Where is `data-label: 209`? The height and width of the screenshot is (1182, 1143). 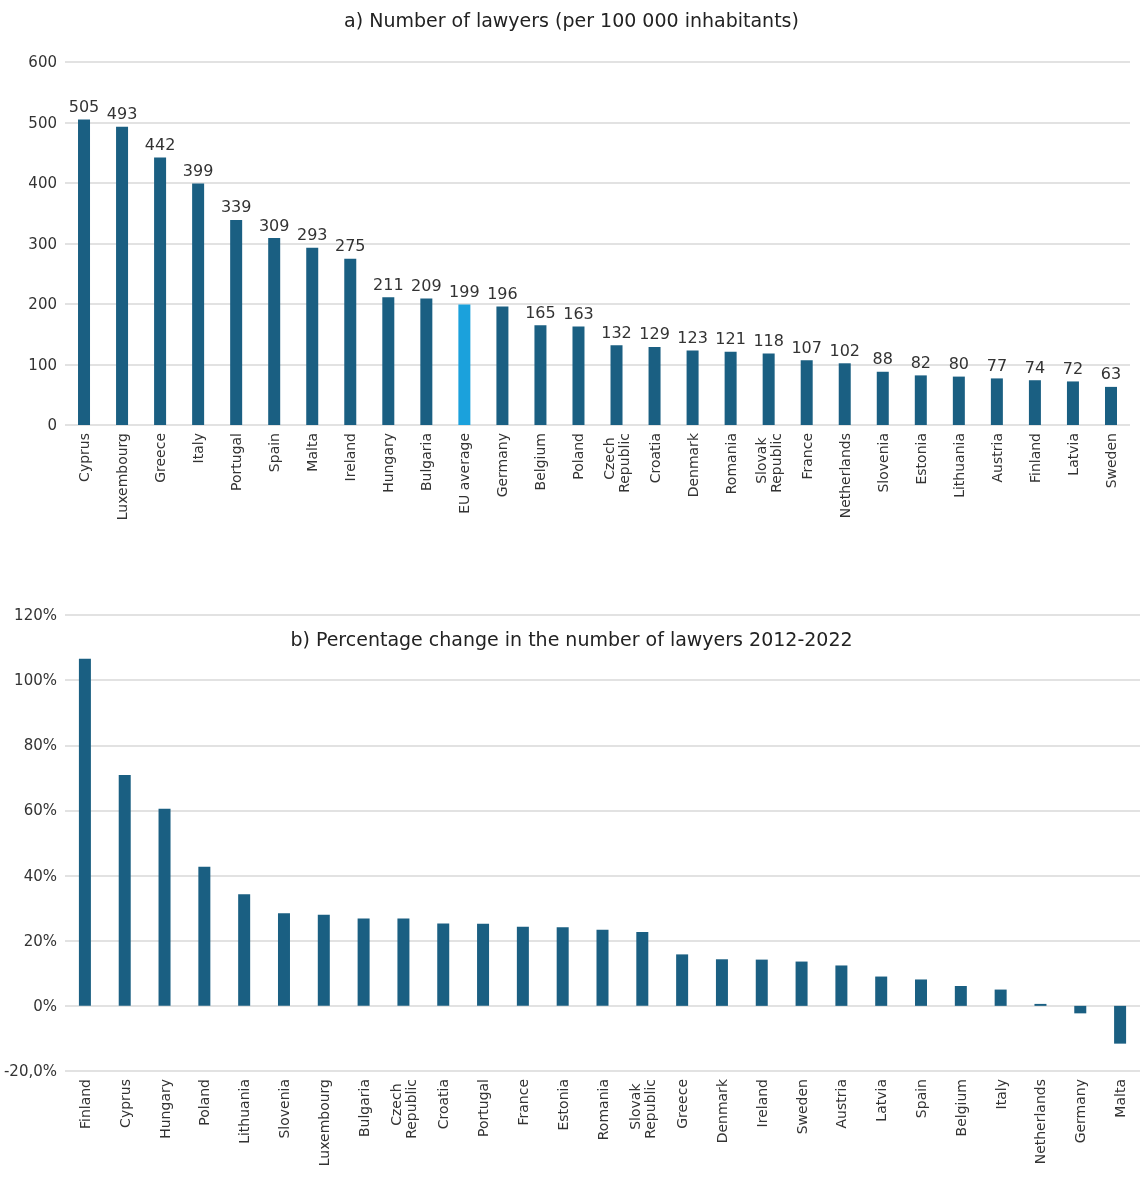
data-label: 209 is located at coordinates (426, 286).